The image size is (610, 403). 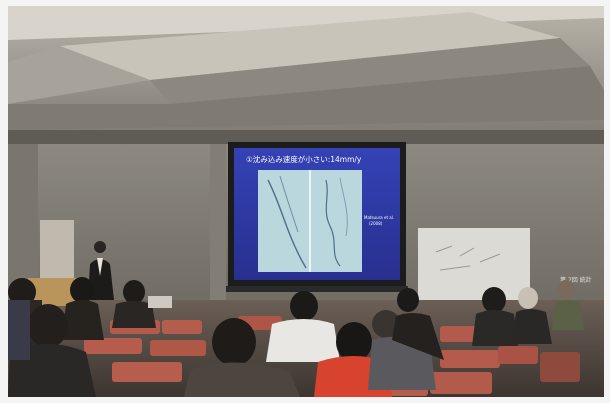 I want to click on ceiling-coffer-left, so click(x=79, y=75).